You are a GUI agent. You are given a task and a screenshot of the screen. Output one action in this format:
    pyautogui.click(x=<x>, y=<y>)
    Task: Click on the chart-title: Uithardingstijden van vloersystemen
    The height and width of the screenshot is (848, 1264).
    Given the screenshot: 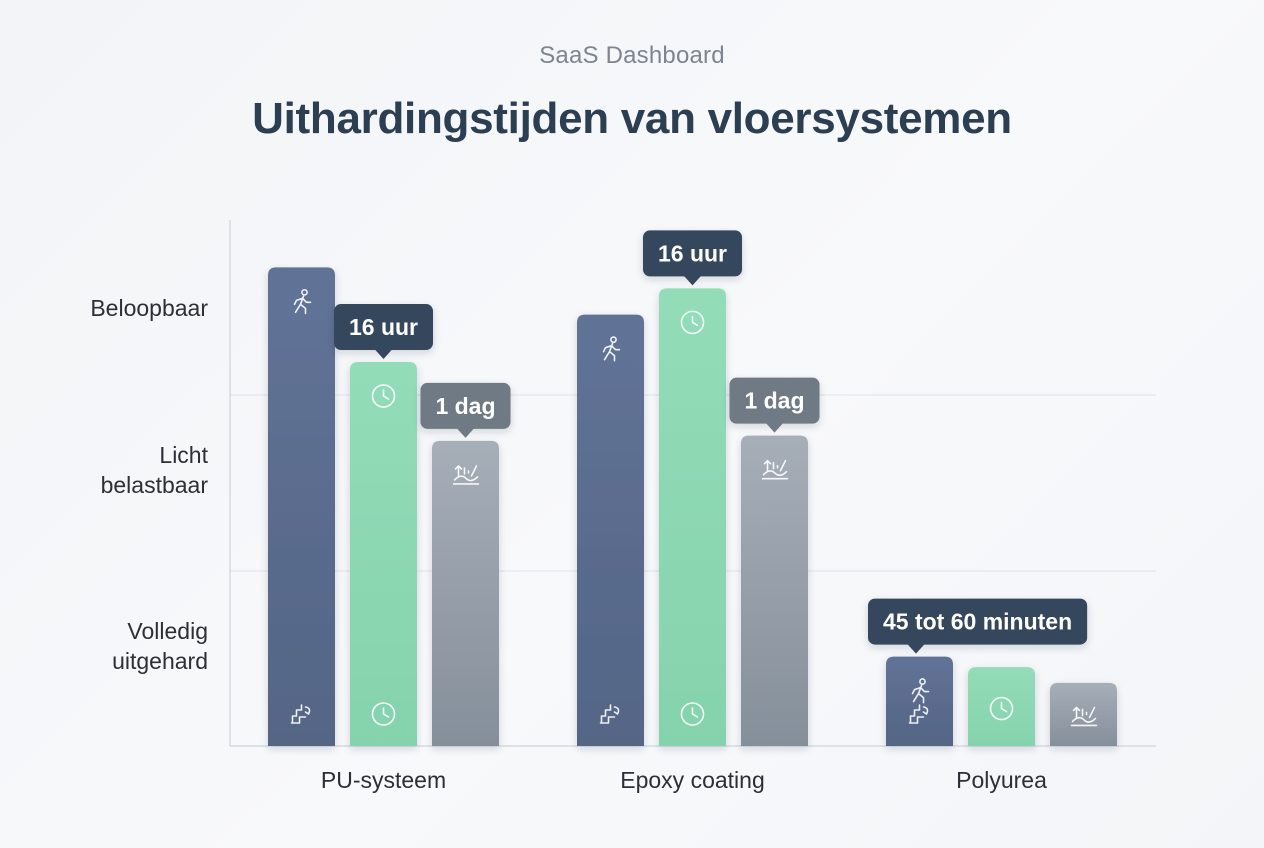 What is the action you would take?
    pyautogui.click(x=632, y=118)
    